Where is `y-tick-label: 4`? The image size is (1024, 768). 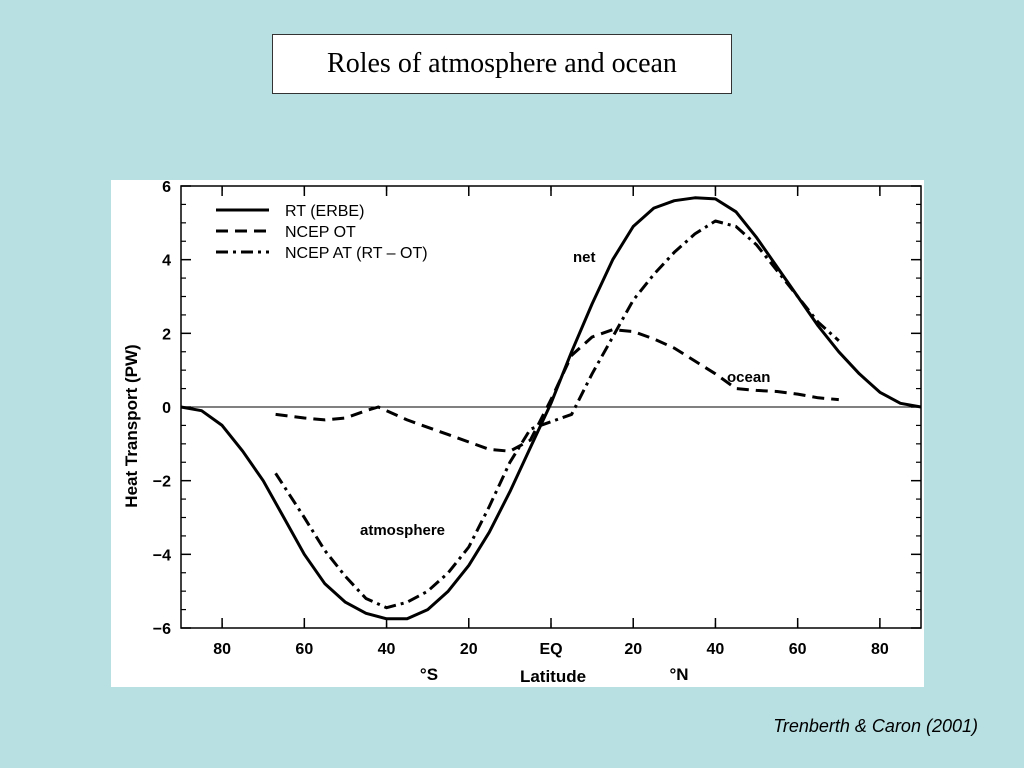 y-tick-label: 4 is located at coordinates (166, 261).